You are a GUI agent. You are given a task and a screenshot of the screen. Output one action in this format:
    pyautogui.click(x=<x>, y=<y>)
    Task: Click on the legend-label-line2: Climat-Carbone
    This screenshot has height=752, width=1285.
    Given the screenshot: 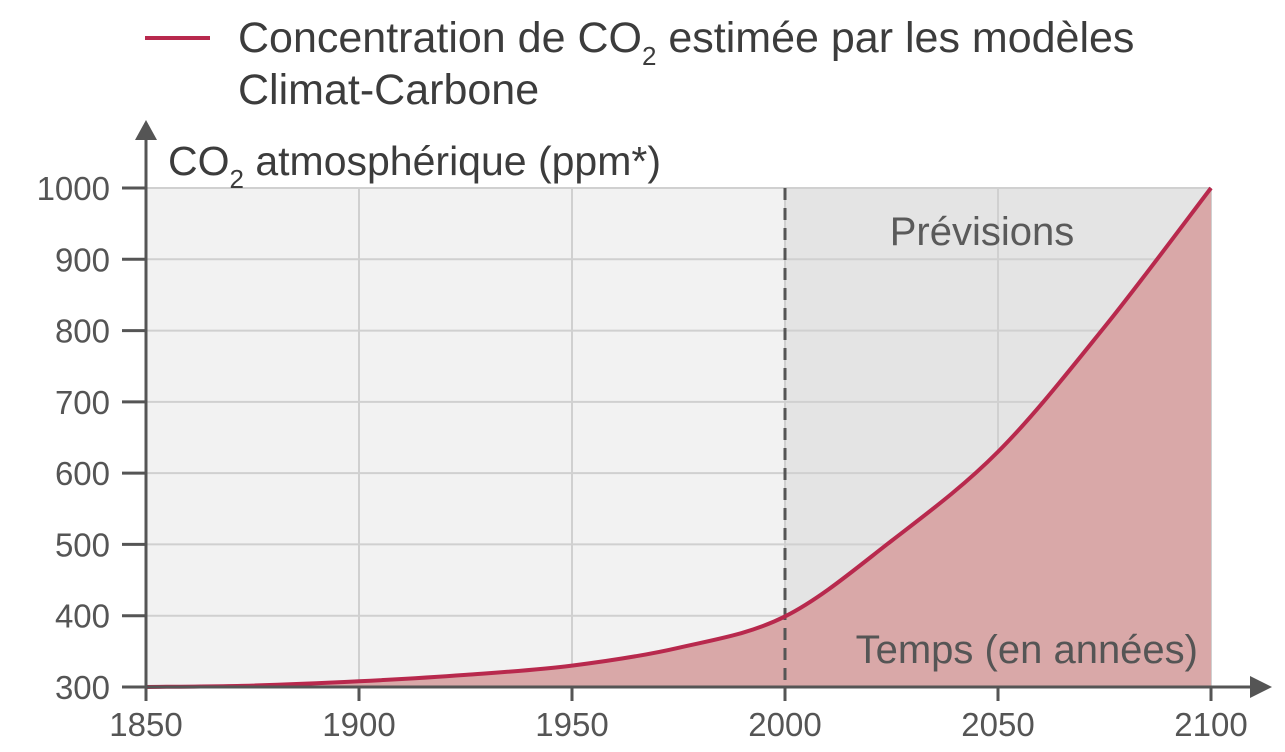 What is the action you would take?
    pyautogui.click(x=388, y=90)
    